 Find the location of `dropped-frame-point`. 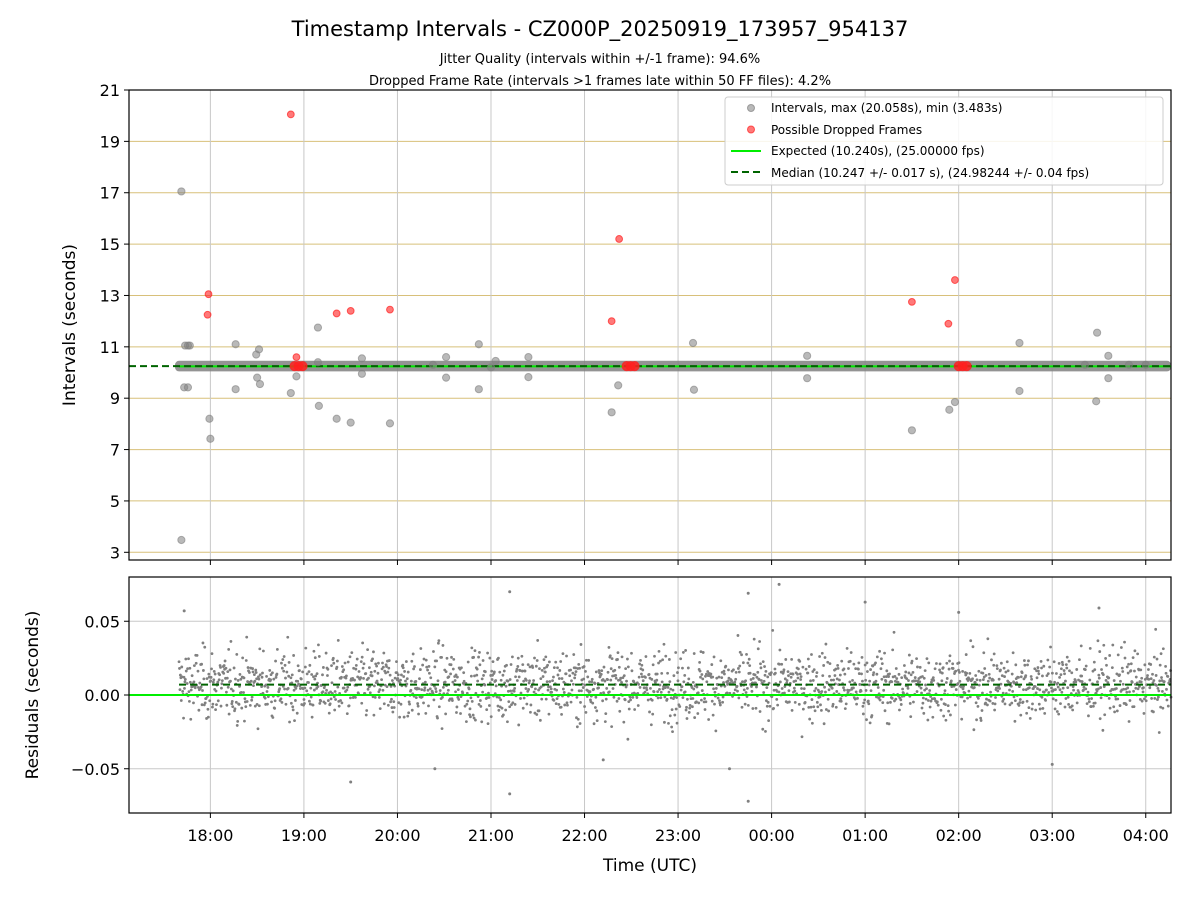

dropped-frame-point is located at coordinates (296, 357).